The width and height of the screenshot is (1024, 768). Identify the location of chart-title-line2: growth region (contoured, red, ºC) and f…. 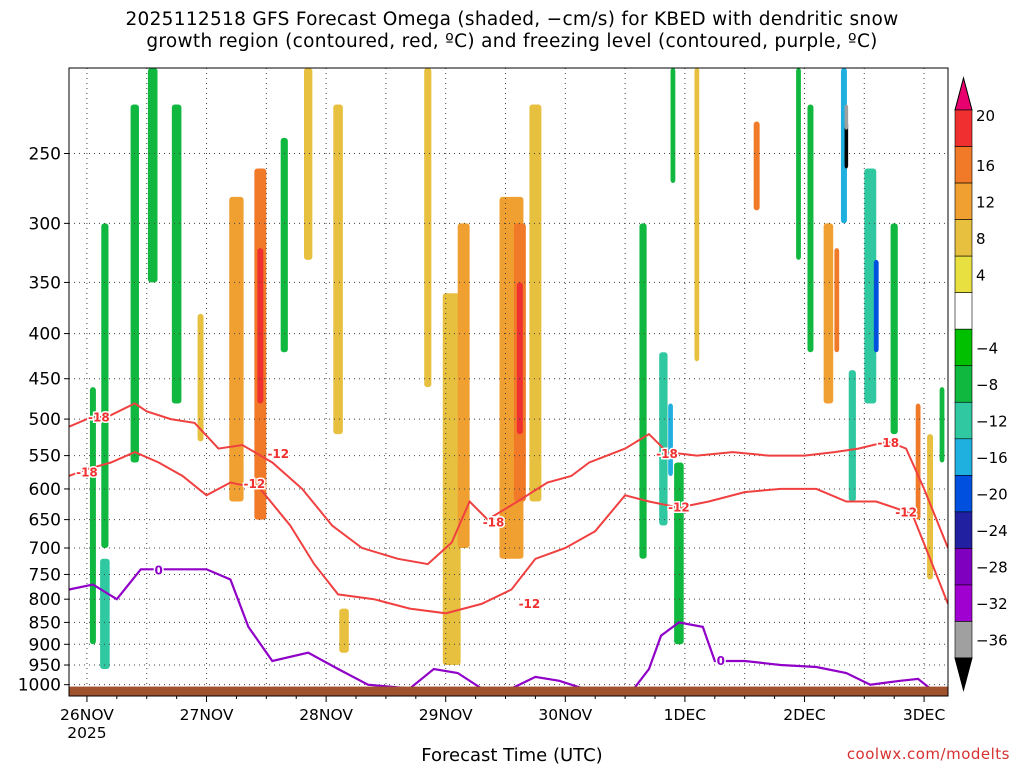
(512, 41).